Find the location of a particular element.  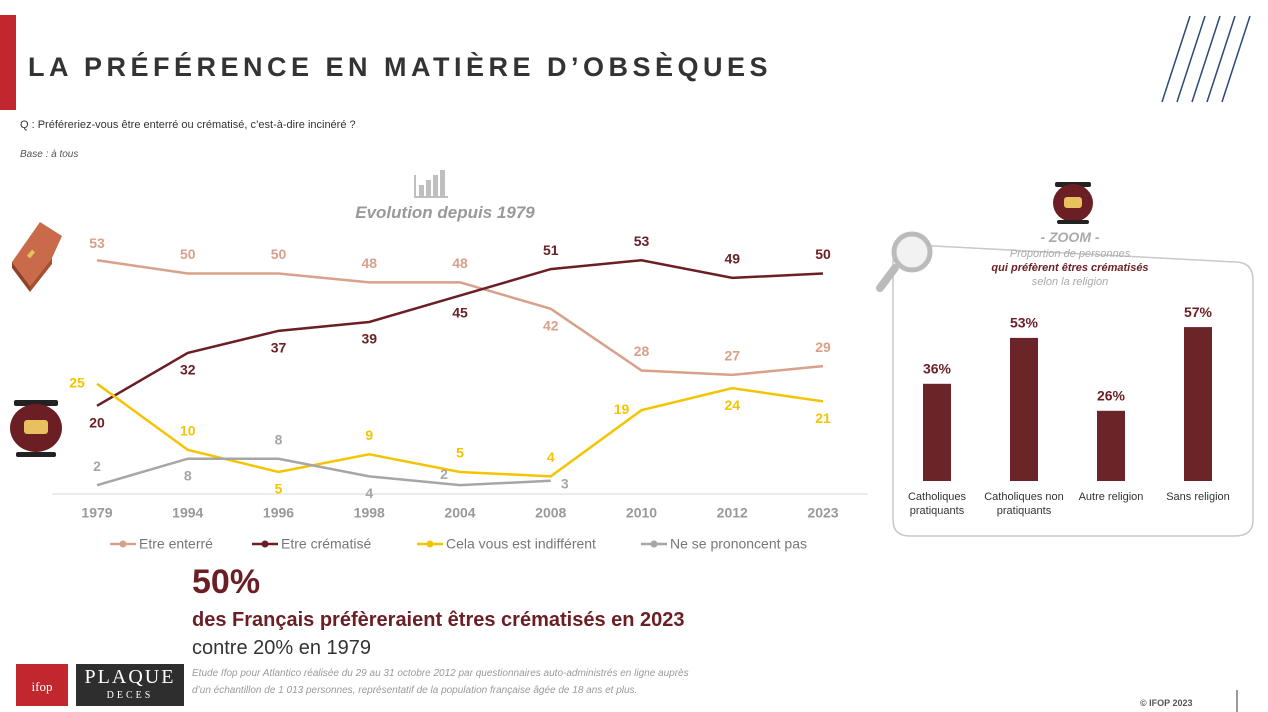

data-label: 49 is located at coordinates (732, 259).